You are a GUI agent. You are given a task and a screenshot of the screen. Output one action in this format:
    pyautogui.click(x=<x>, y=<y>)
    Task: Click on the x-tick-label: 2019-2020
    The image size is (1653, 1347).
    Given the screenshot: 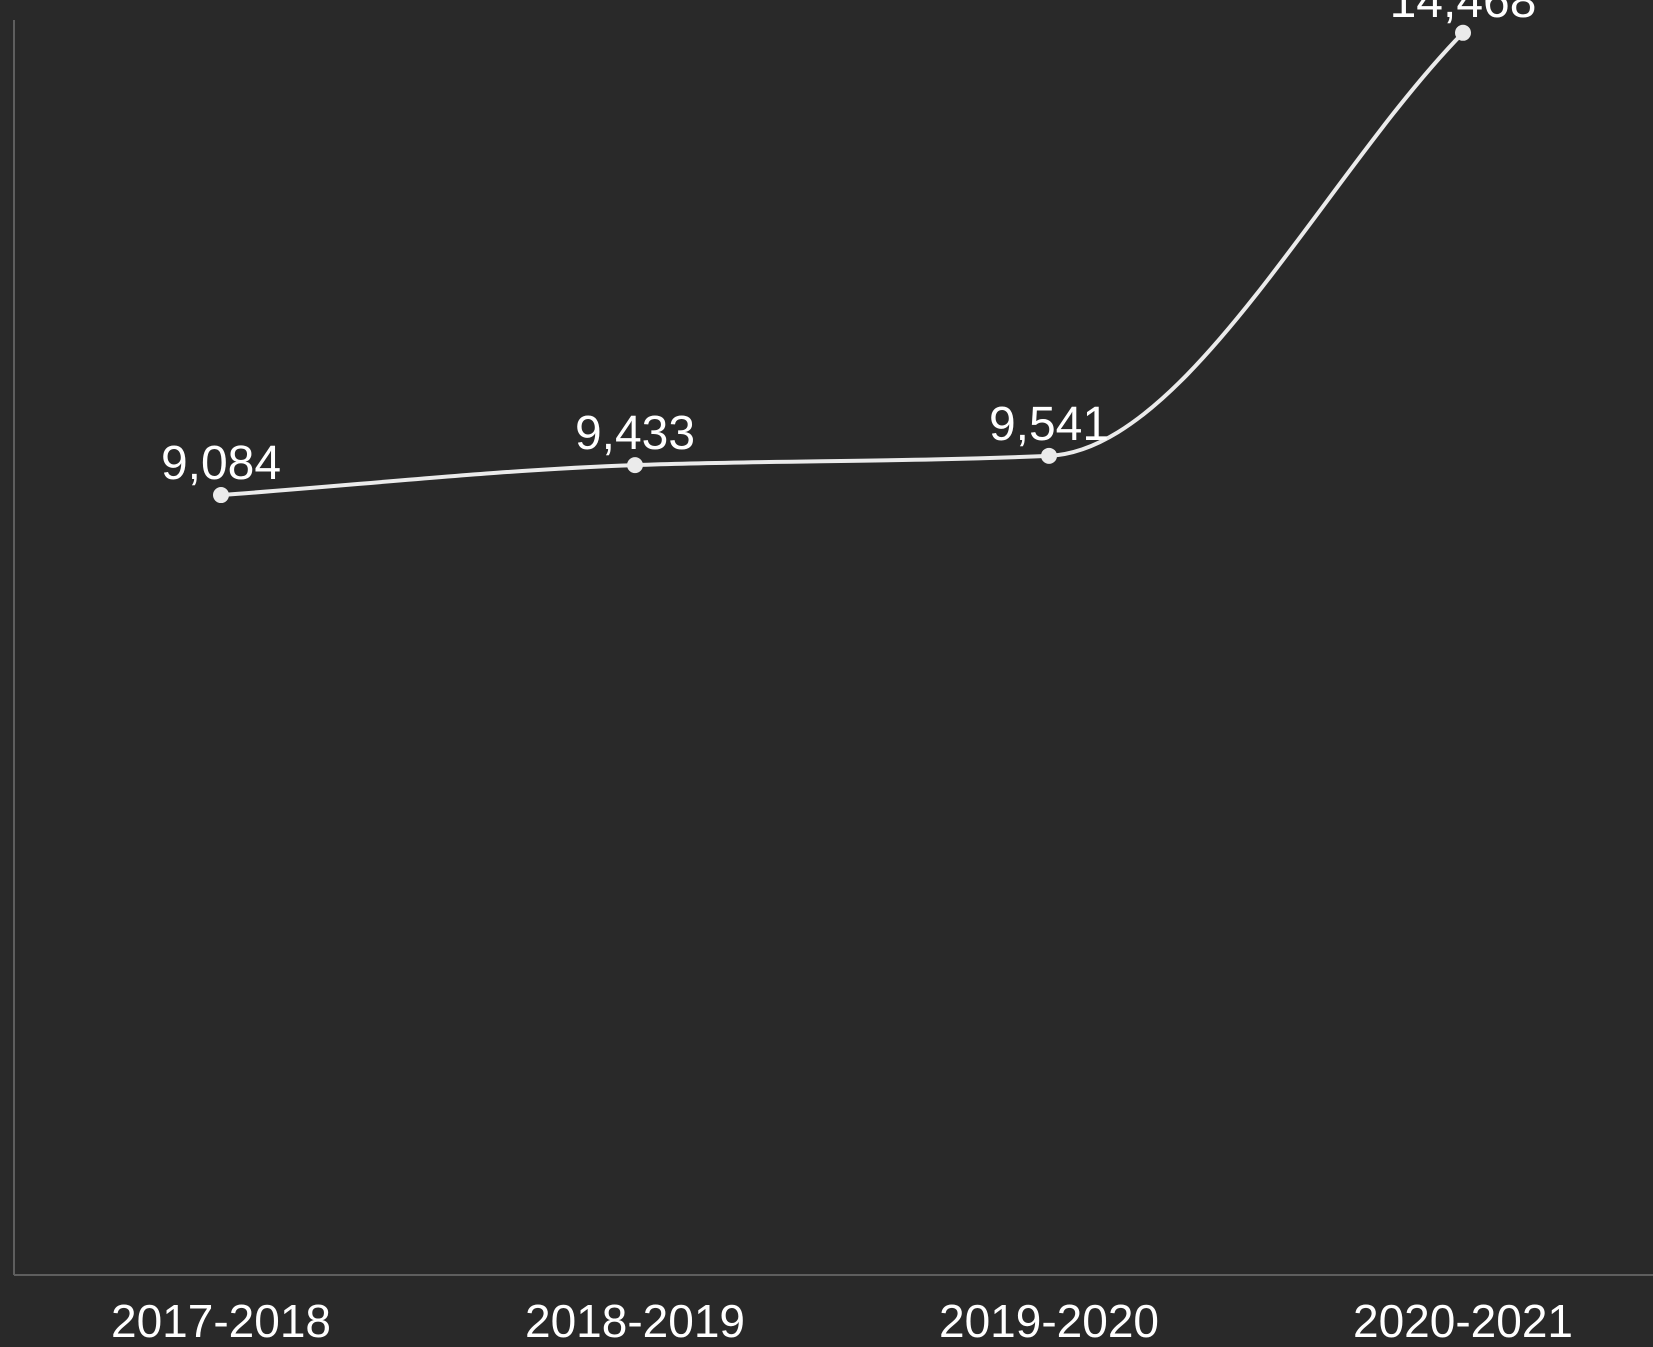 What is the action you would take?
    pyautogui.click(x=1049, y=1318)
    